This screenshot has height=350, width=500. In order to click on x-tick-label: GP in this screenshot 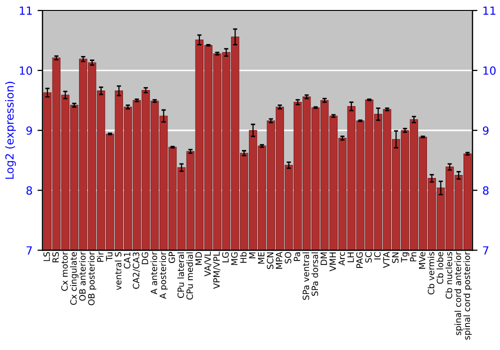, I will do `click(172, 258)`.